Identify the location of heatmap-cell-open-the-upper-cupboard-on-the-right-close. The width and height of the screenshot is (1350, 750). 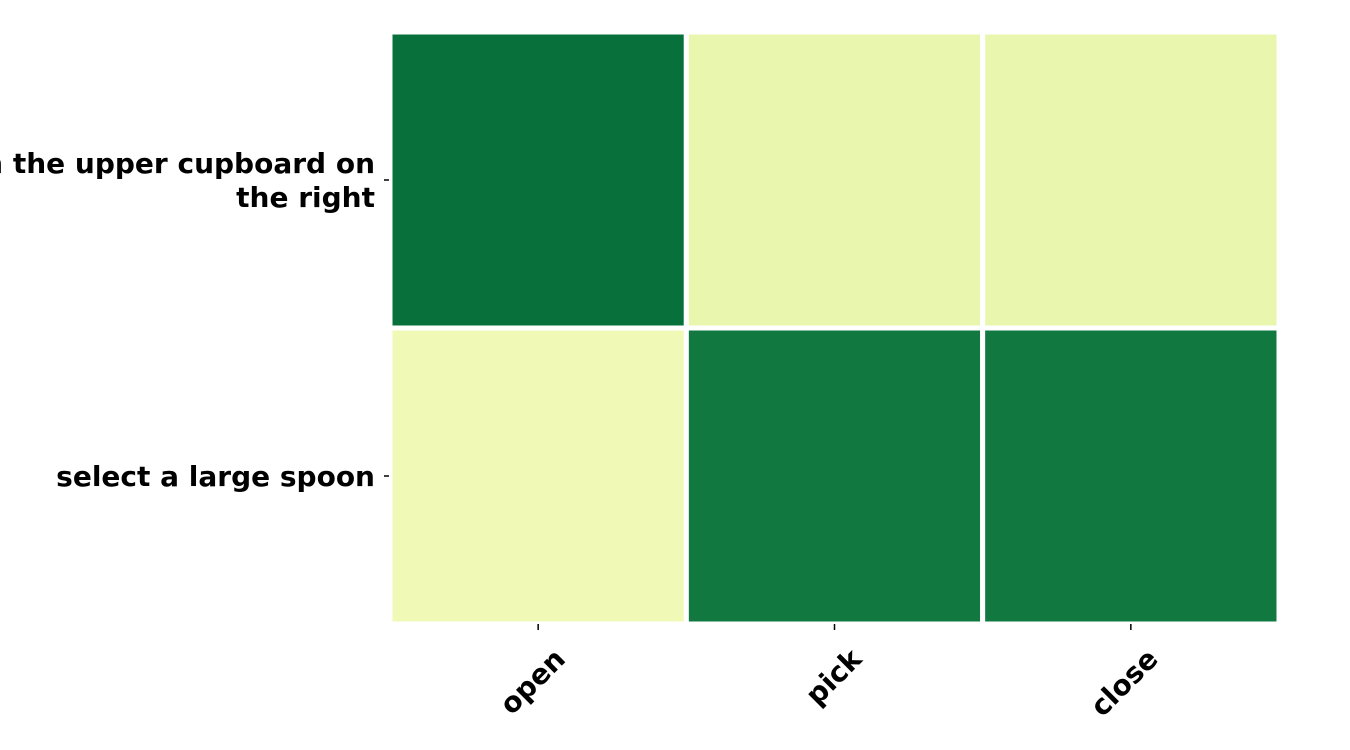
(1131, 180).